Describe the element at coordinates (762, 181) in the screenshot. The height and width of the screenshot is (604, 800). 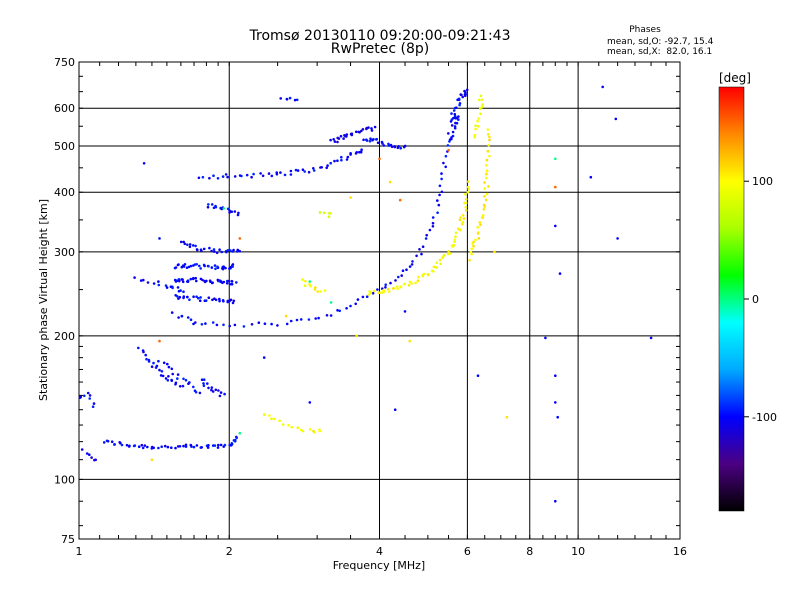
I see `colorbar-tick-label-100: 100` at that location.